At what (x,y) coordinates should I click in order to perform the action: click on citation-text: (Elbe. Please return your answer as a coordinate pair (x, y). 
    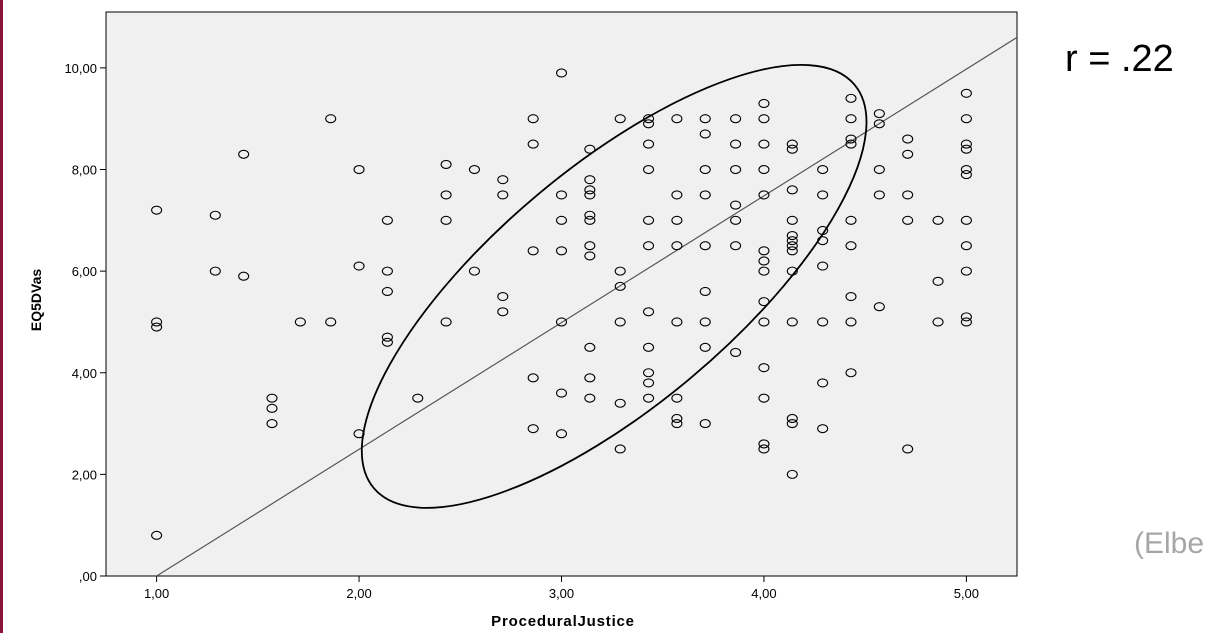
    Looking at the image, I should click on (1169, 543).